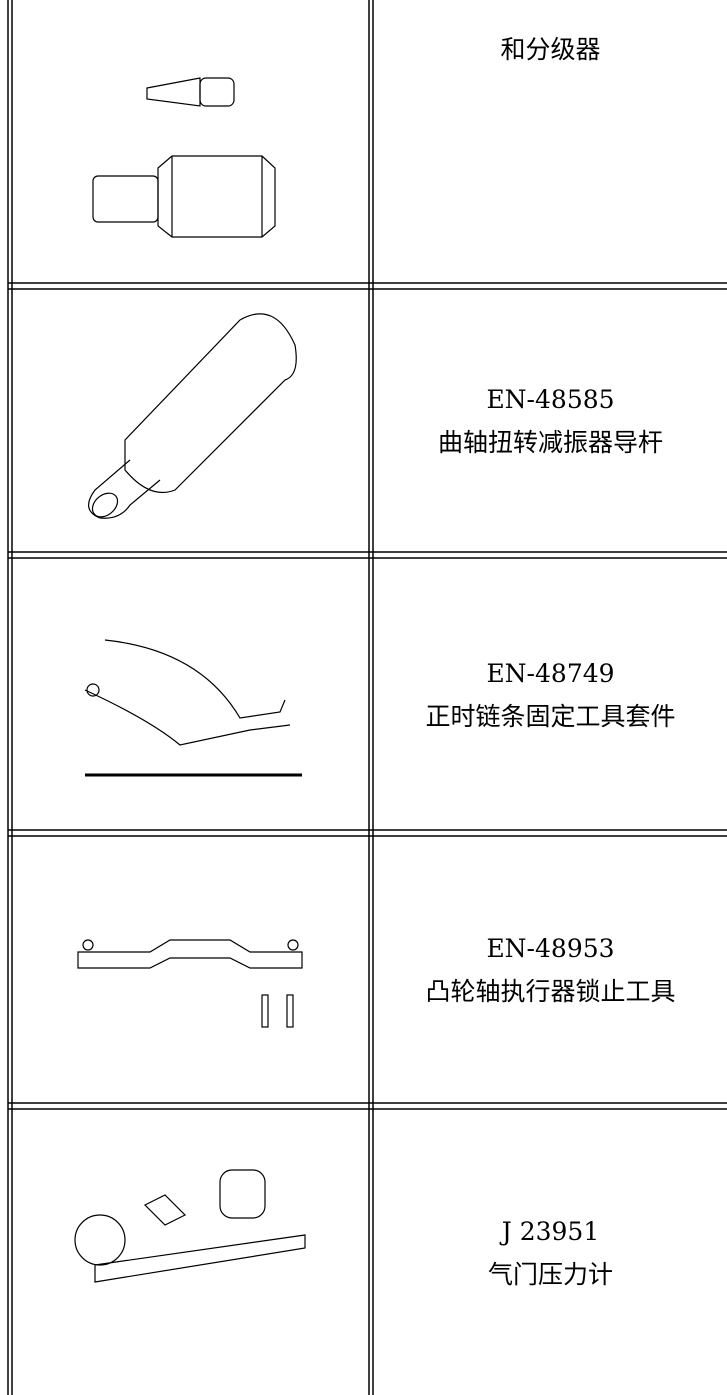 The image size is (727, 1395). Describe the element at coordinates (550, 1252) in the screenshot. I see `tool-name-cell: J 23951 气门压力计` at that location.